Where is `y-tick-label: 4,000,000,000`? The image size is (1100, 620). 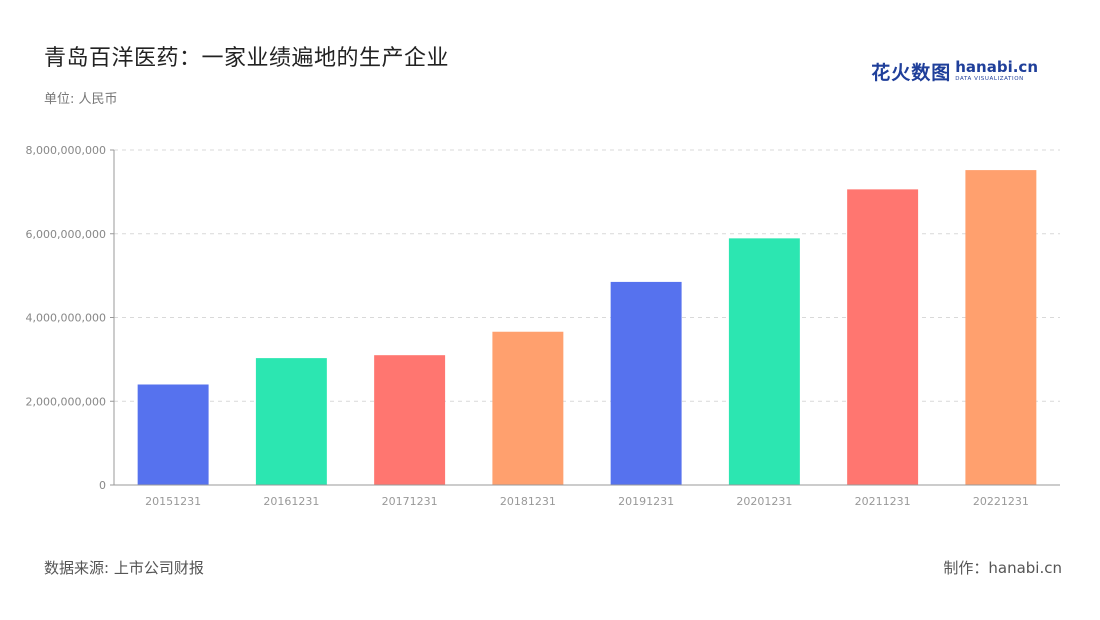 y-tick-label: 4,000,000,000 is located at coordinates (66, 318).